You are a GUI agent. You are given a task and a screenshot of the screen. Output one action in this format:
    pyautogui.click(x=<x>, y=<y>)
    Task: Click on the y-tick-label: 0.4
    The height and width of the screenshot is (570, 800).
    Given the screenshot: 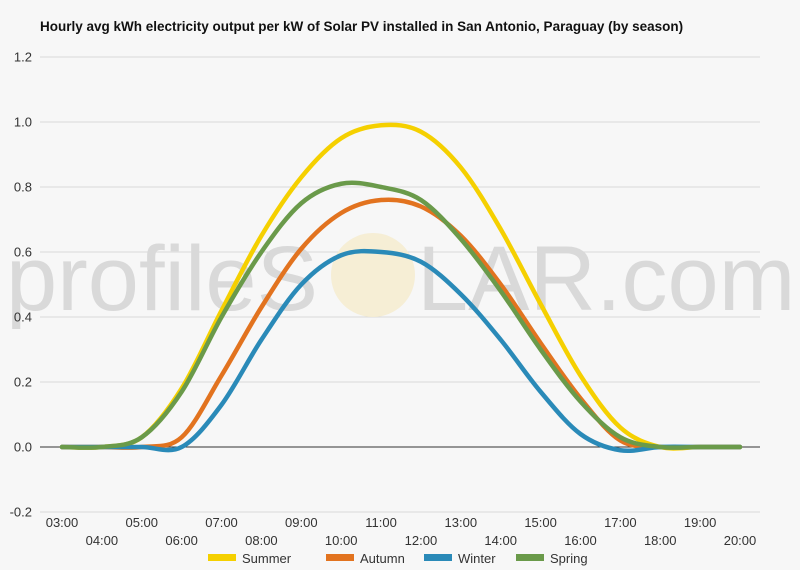 What is the action you would take?
    pyautogui.click(x=23, y=317)
    